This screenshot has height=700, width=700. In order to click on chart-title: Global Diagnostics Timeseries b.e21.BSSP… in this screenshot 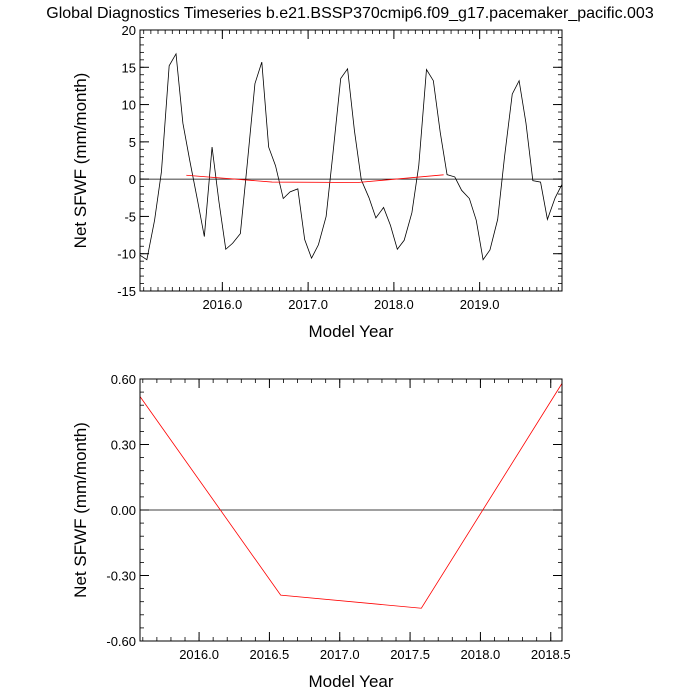, I will do `click(350, 13)`.